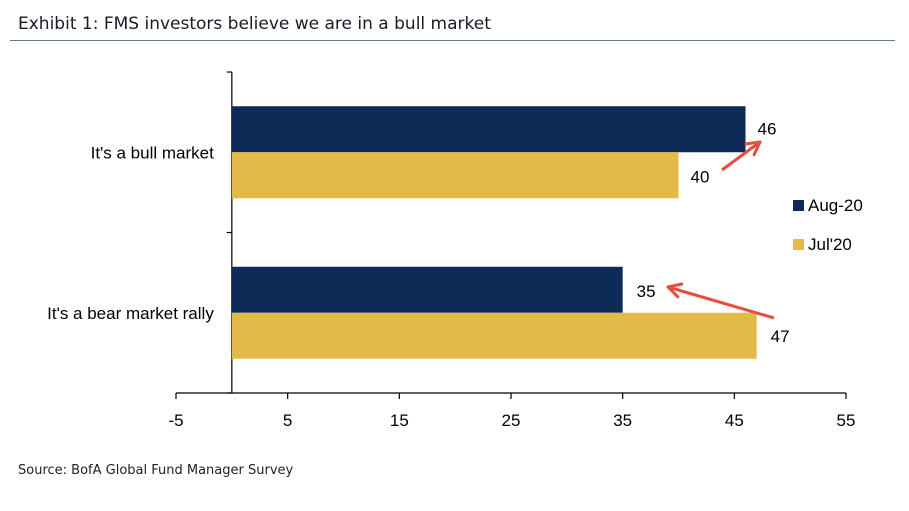 The width and height of the screenshot is (909, 511). Describe the element at coordinates (622, 420) in the screenshot. I see `x-tick-label: 35` at that location.